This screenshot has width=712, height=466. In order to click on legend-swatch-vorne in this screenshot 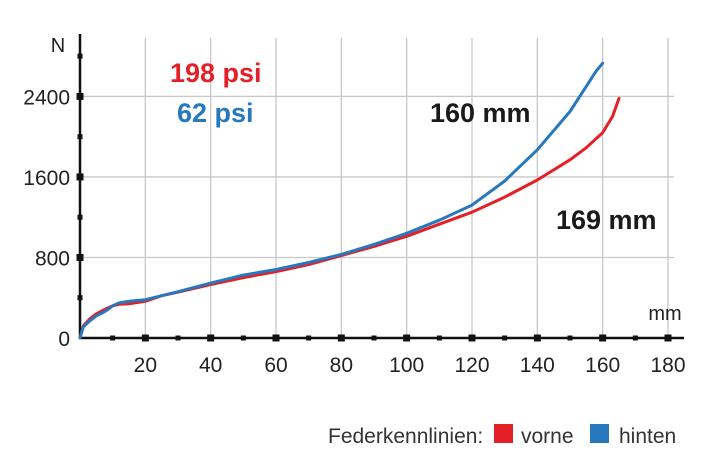, I will do `click(503, 433)`.